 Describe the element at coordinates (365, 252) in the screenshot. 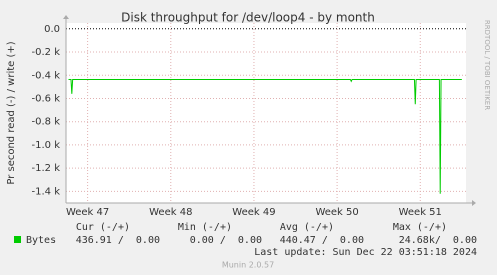

I see `last-update: Last update: Sun Dec 22 03:51:18 2024` at that location.